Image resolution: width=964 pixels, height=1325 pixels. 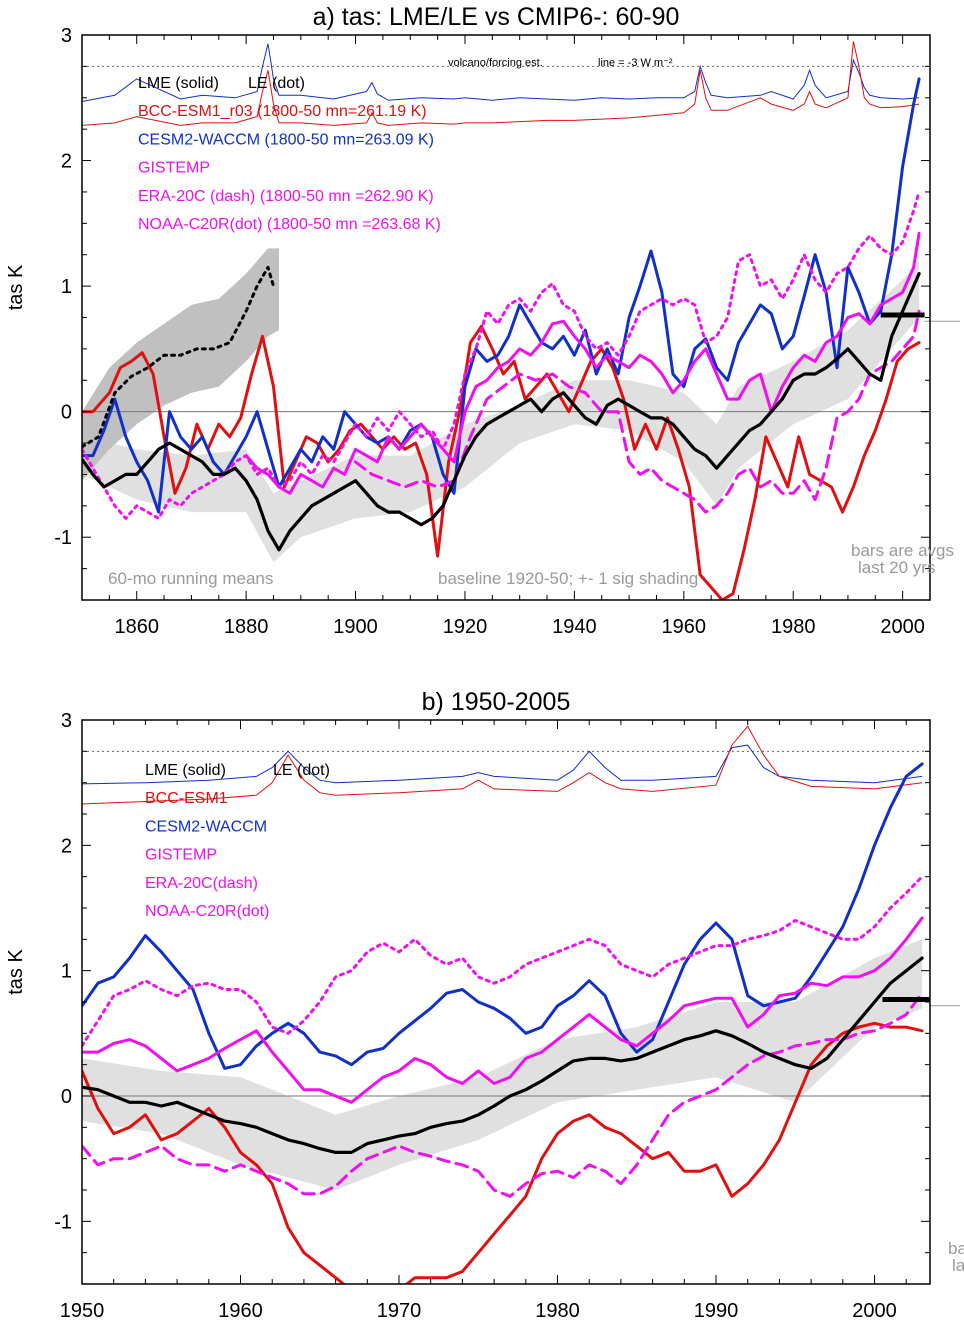 I want to click on legend-era: ERA-20C (dash) (1800-50 mn =262.90 K), so click(x=286, y=196).